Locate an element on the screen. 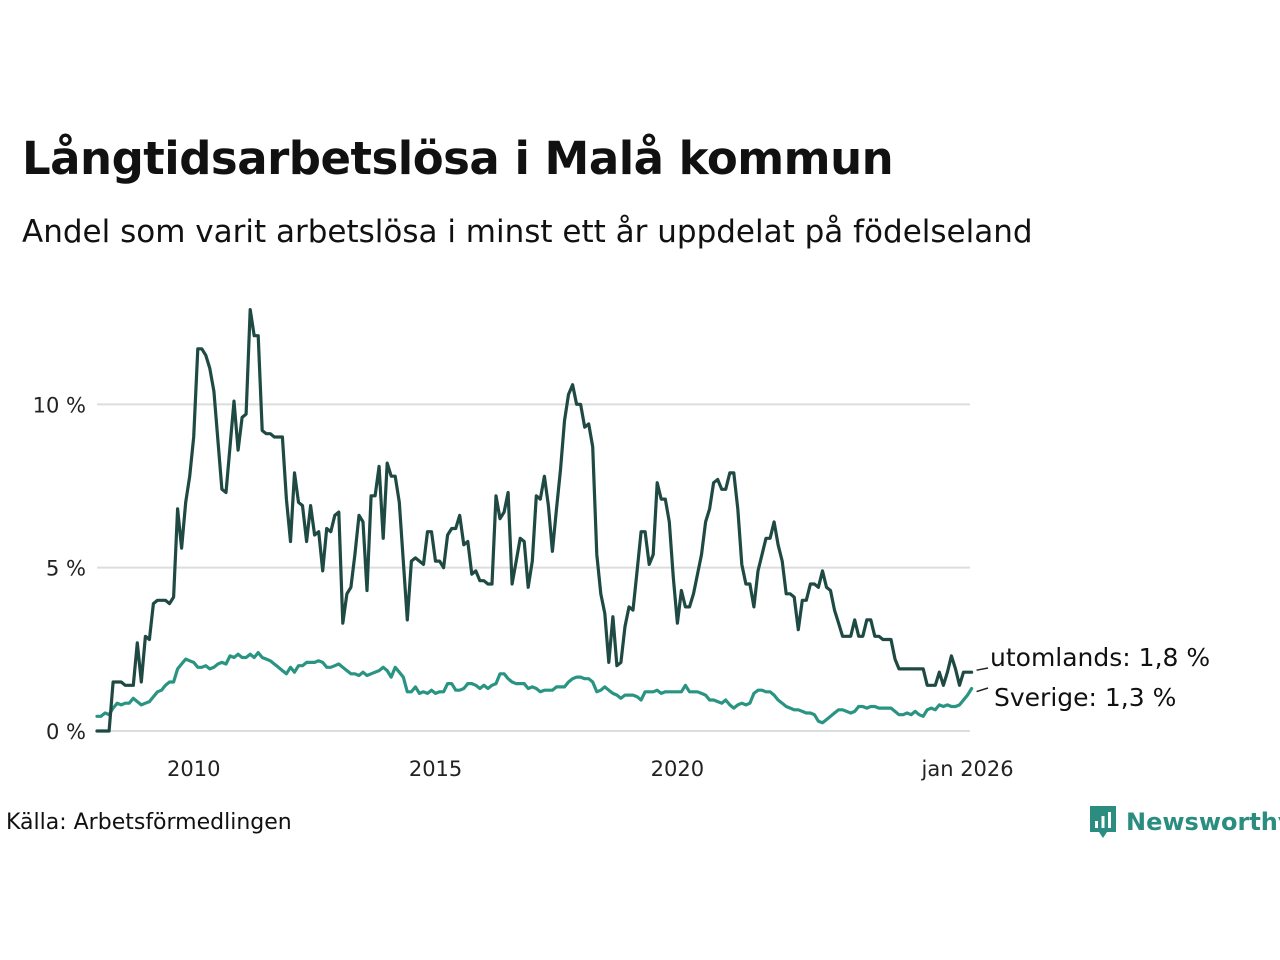  newsworthy-logo-icon is located at coordinates (1103, 822).